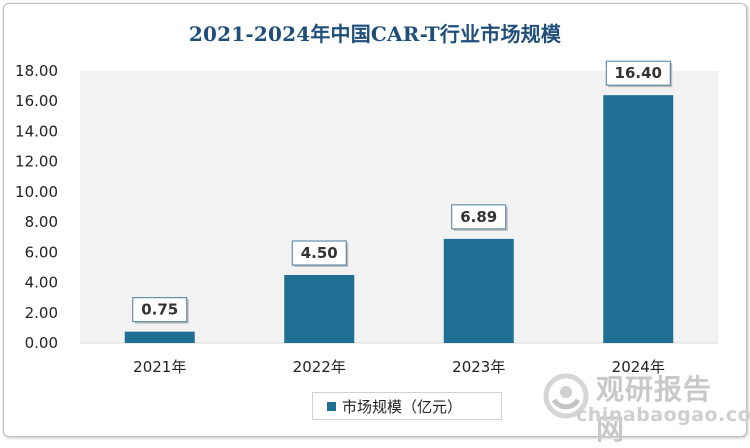 The height and width of the screenshot is (448, 750). Describe the element at coordinates (36, 71) in the screenshot. I see `y-tick-label: 18.00` at that location.